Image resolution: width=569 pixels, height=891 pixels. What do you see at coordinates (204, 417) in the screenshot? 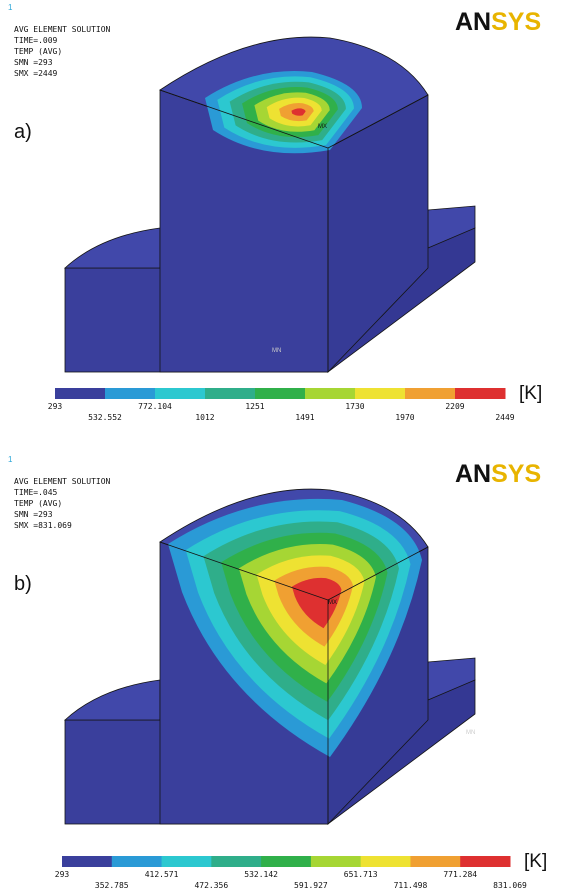
I see `legend-tick-label: 1012` at bounding box center [204, 417].